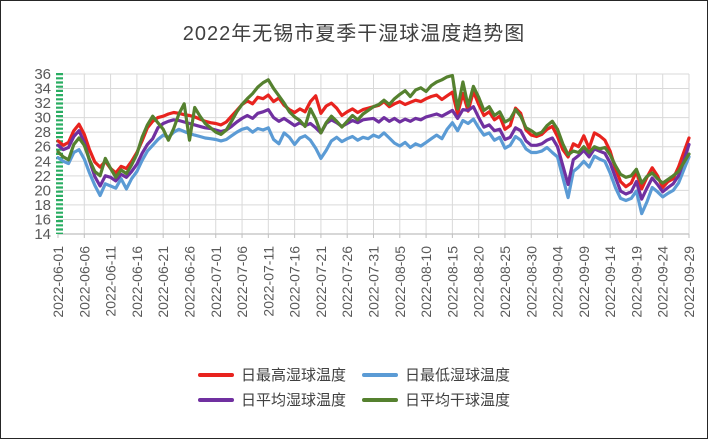 This screenshot has width=708, height=439. I want to click on x-axis-label: 2022-09-19, so click(636, 282).